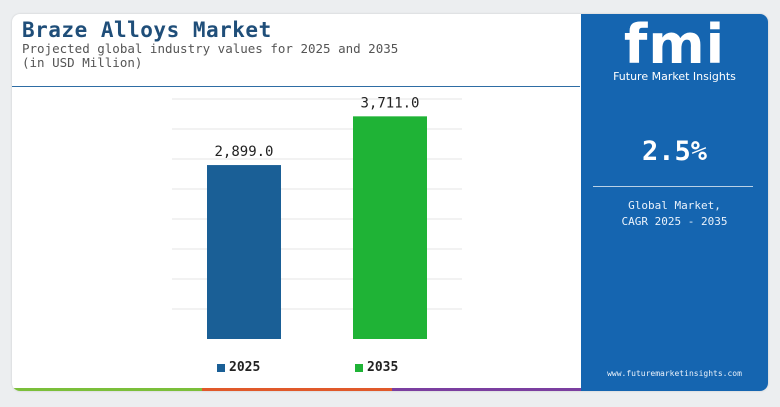 Image resolution: width=780 pixels, height=407 pixels. What do you see at coordinates (674, 373) in the screenshot?
I see `website-link: www.futuremarketinsights.com` at bounding box center [674, 373].